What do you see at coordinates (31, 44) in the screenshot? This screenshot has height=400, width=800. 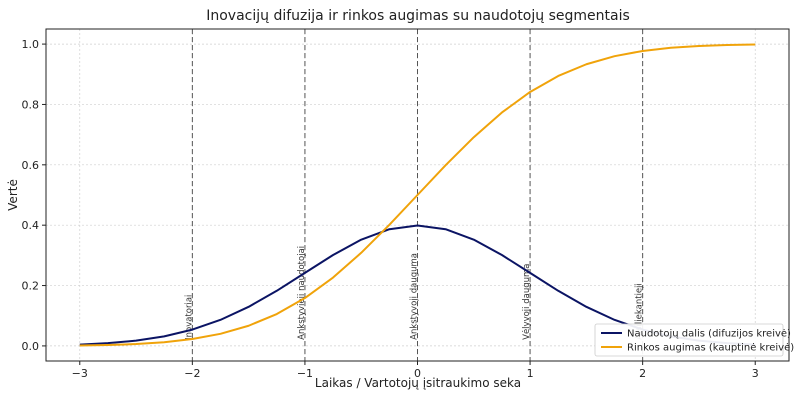 I see `y-tick-label: 1.0` at bounding box center [31, 44].